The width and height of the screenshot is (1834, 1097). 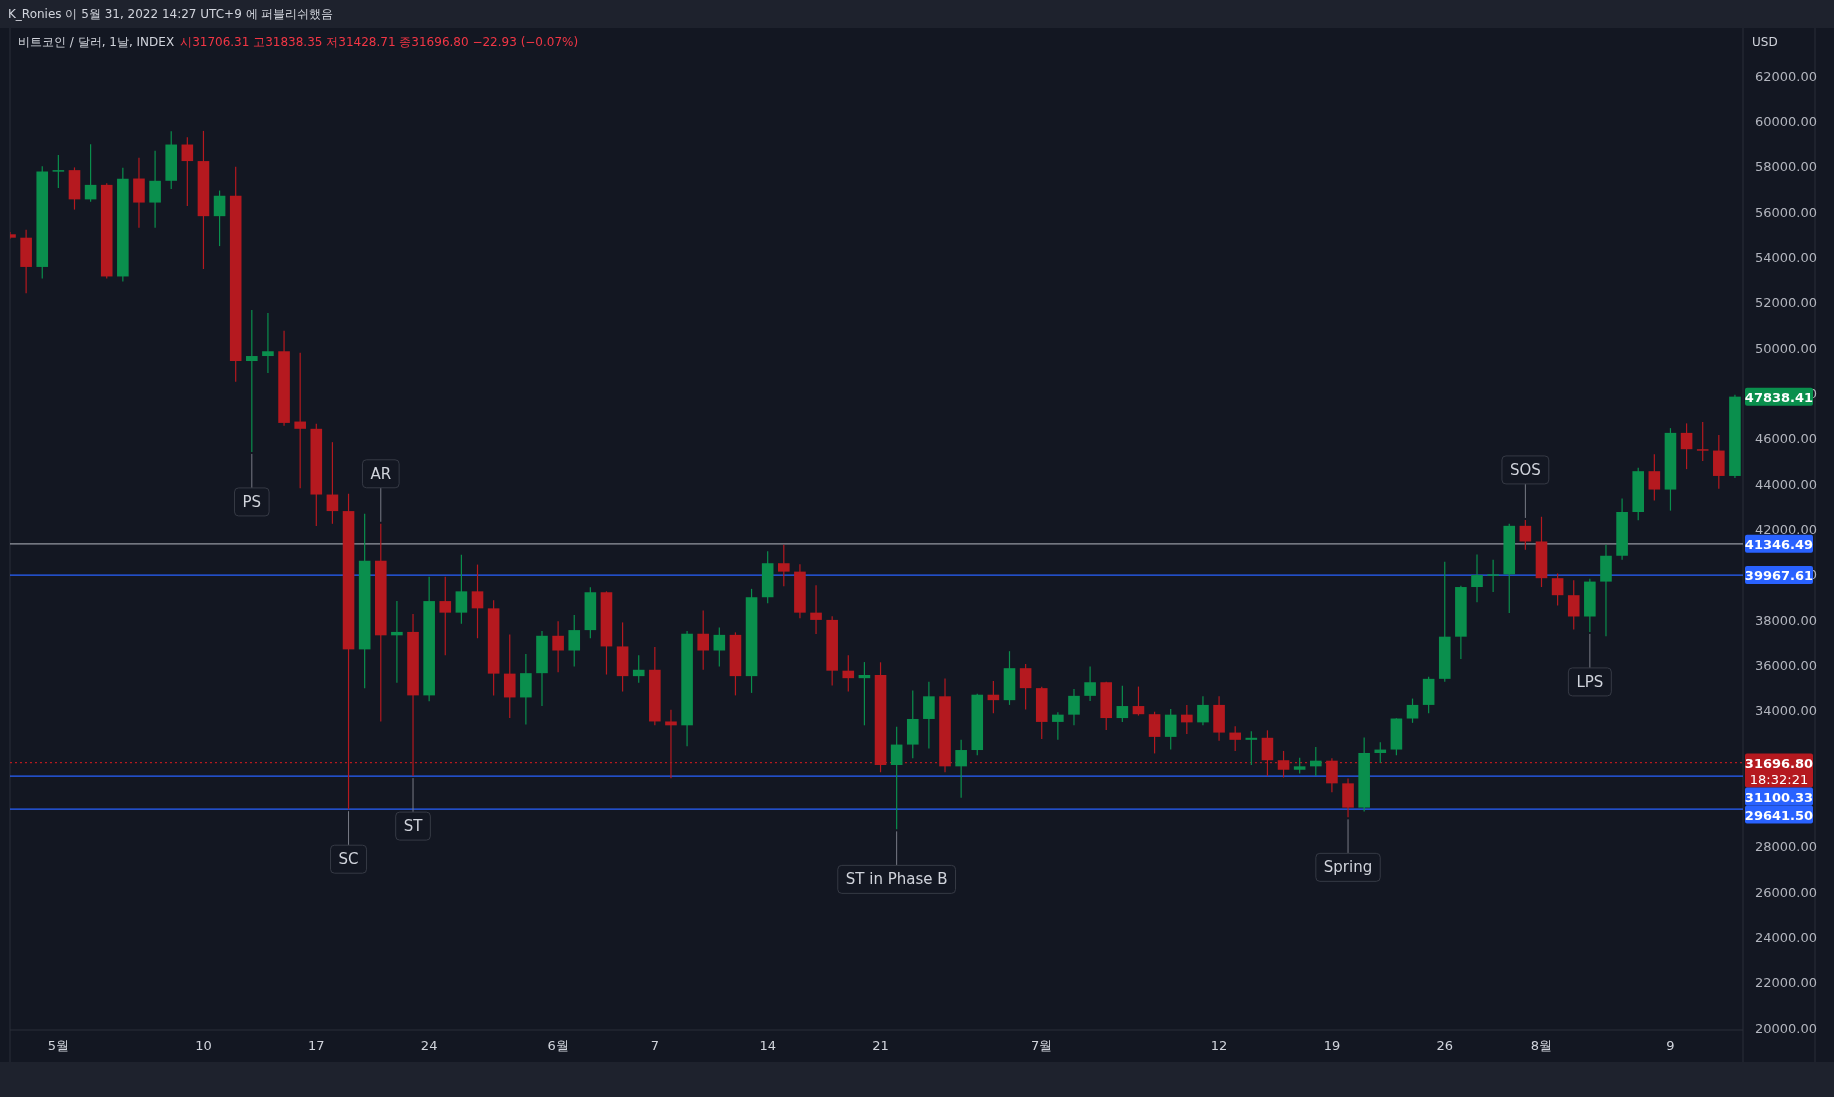 What do you see at coordinates (1786, 892) in the screenshot?
I see `ytick: 26000.00` at bounding box center [1786, 892].